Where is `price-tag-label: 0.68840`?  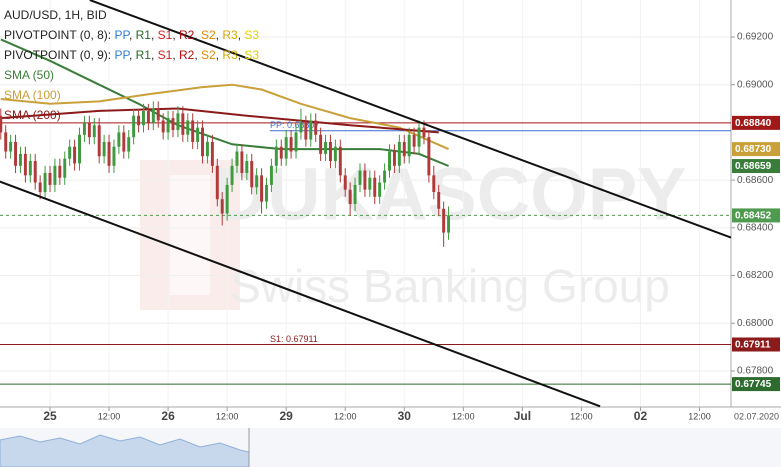 price-tag-label: 0.68840 is located at coordinates (753, 123).